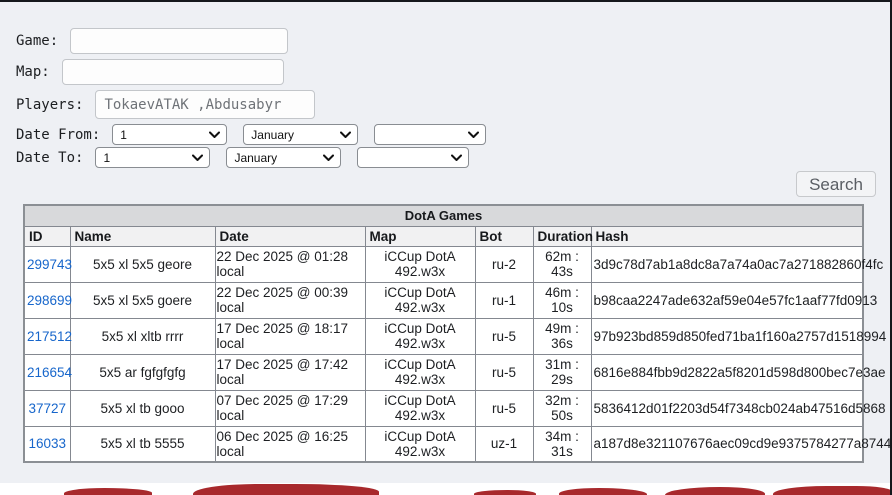 This screenshot has height=495, width=892. Describe the element at coordinates (142, 372) in the screenshot. I see `game-name-cell: 5x5 ar fgfgfgfg` at that location.